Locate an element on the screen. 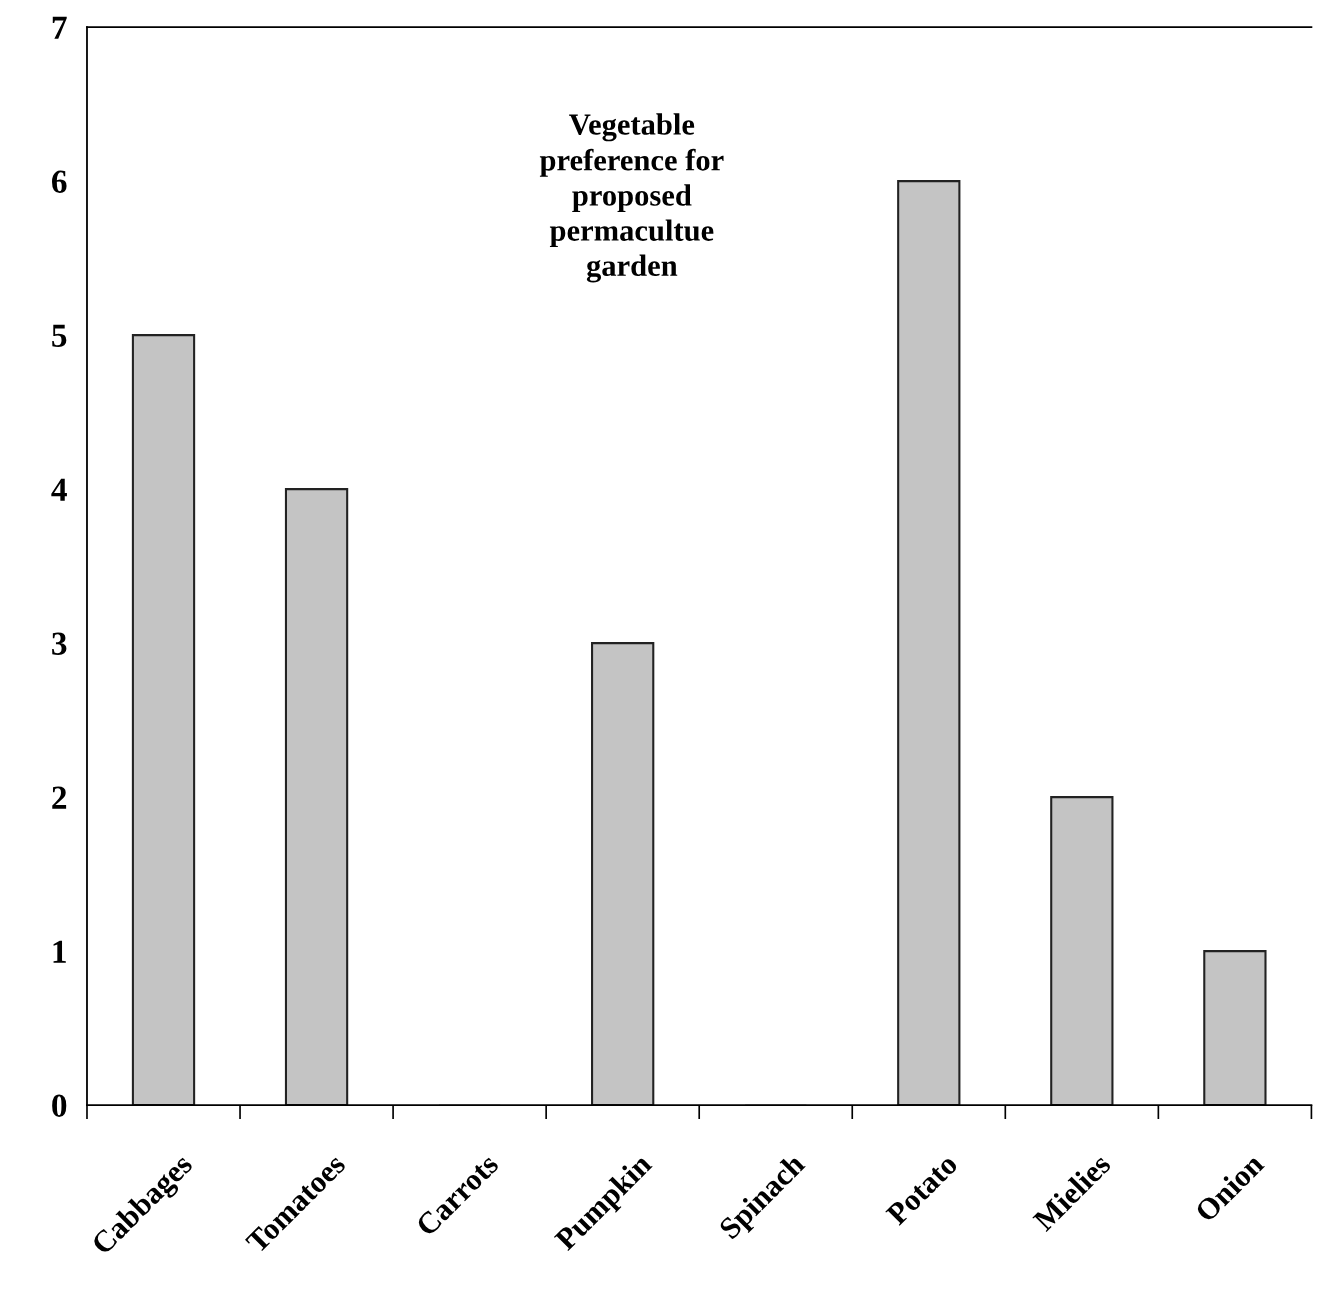 The height and width of the screenshot is (1291, 1318). y-tick-label: 1 is located at coordinates (59, 951).